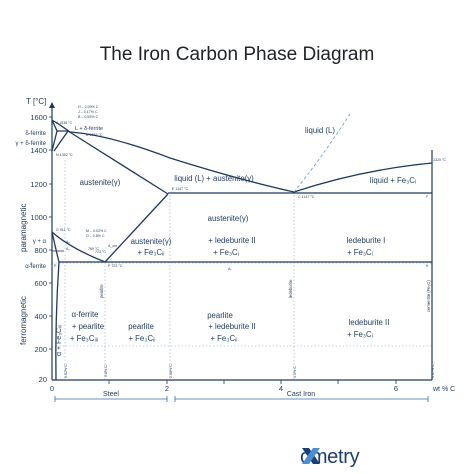 The image size is (474, 474). I want to click on point-acm: A_cm, so click(112, 246).